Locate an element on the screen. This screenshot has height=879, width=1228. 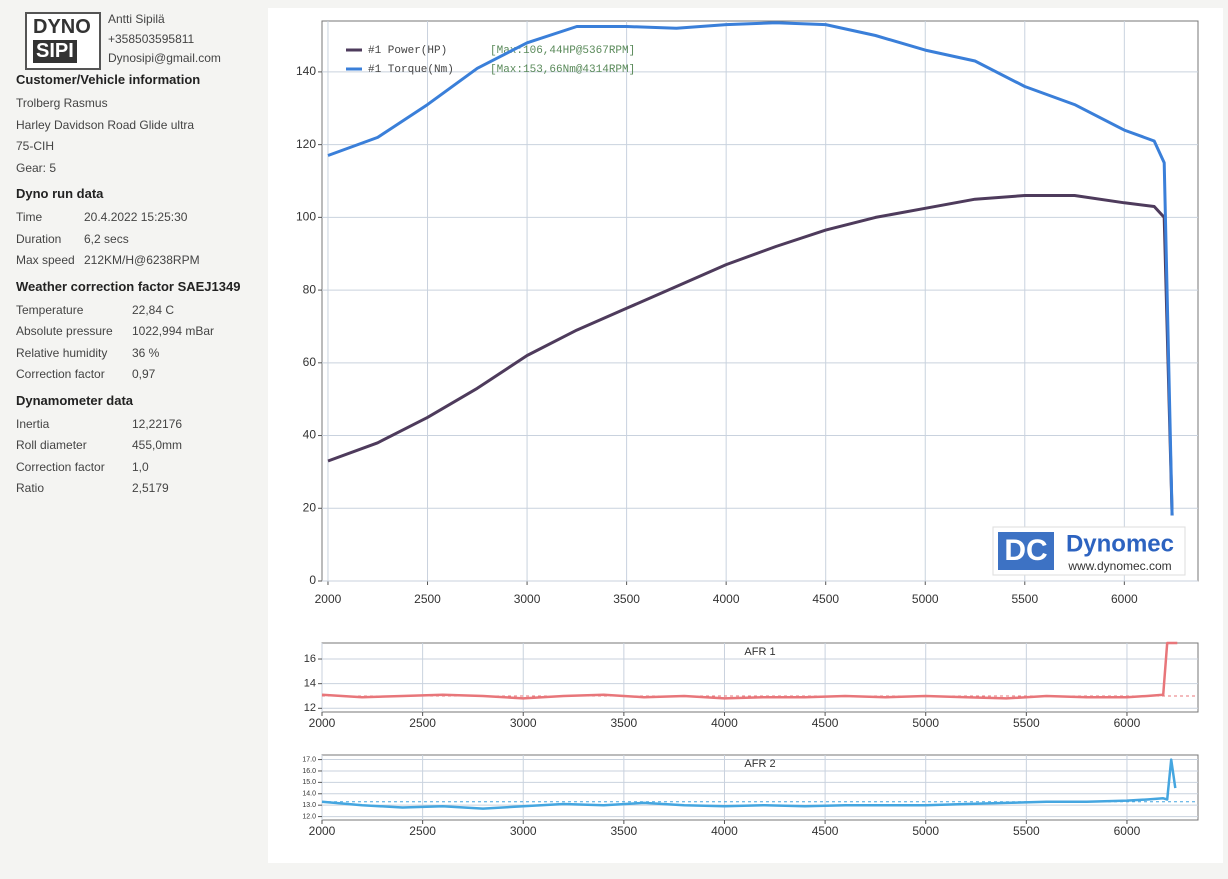
field-value: 6,2 secs is located at coordinates (106, 238).